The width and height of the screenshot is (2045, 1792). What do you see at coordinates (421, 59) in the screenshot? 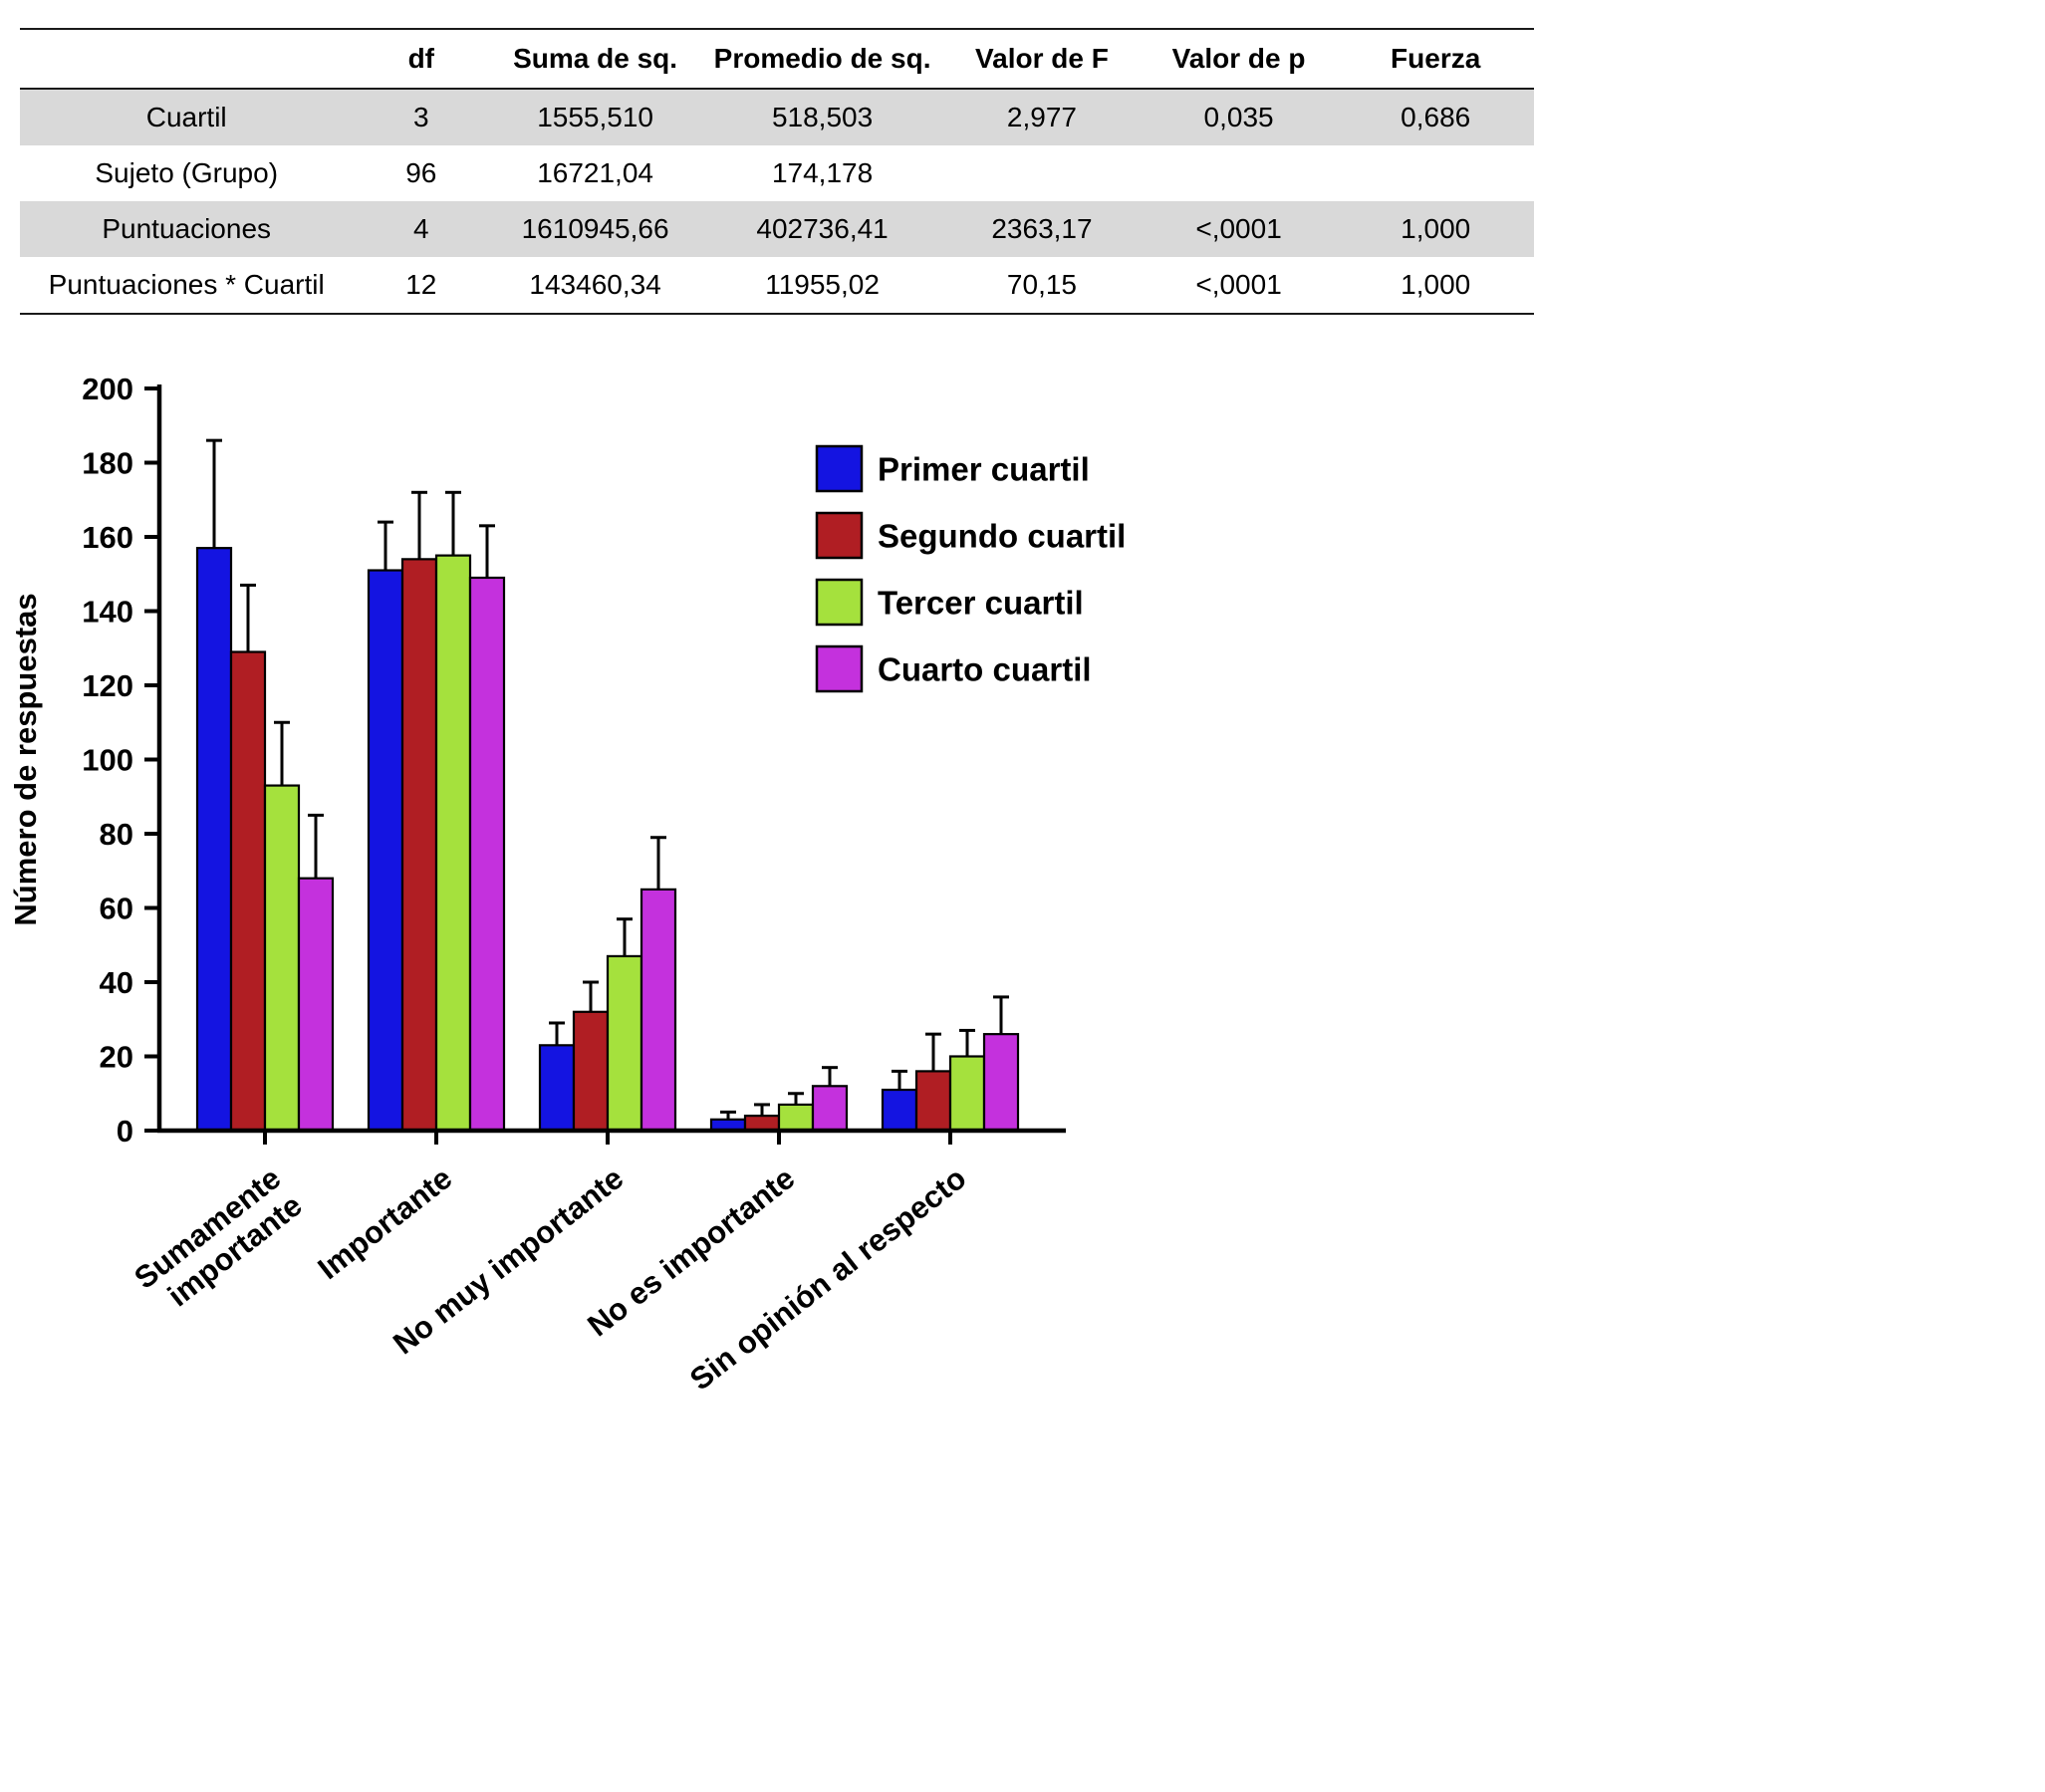
I see `column-header: df` at bounding box center [421, 59].